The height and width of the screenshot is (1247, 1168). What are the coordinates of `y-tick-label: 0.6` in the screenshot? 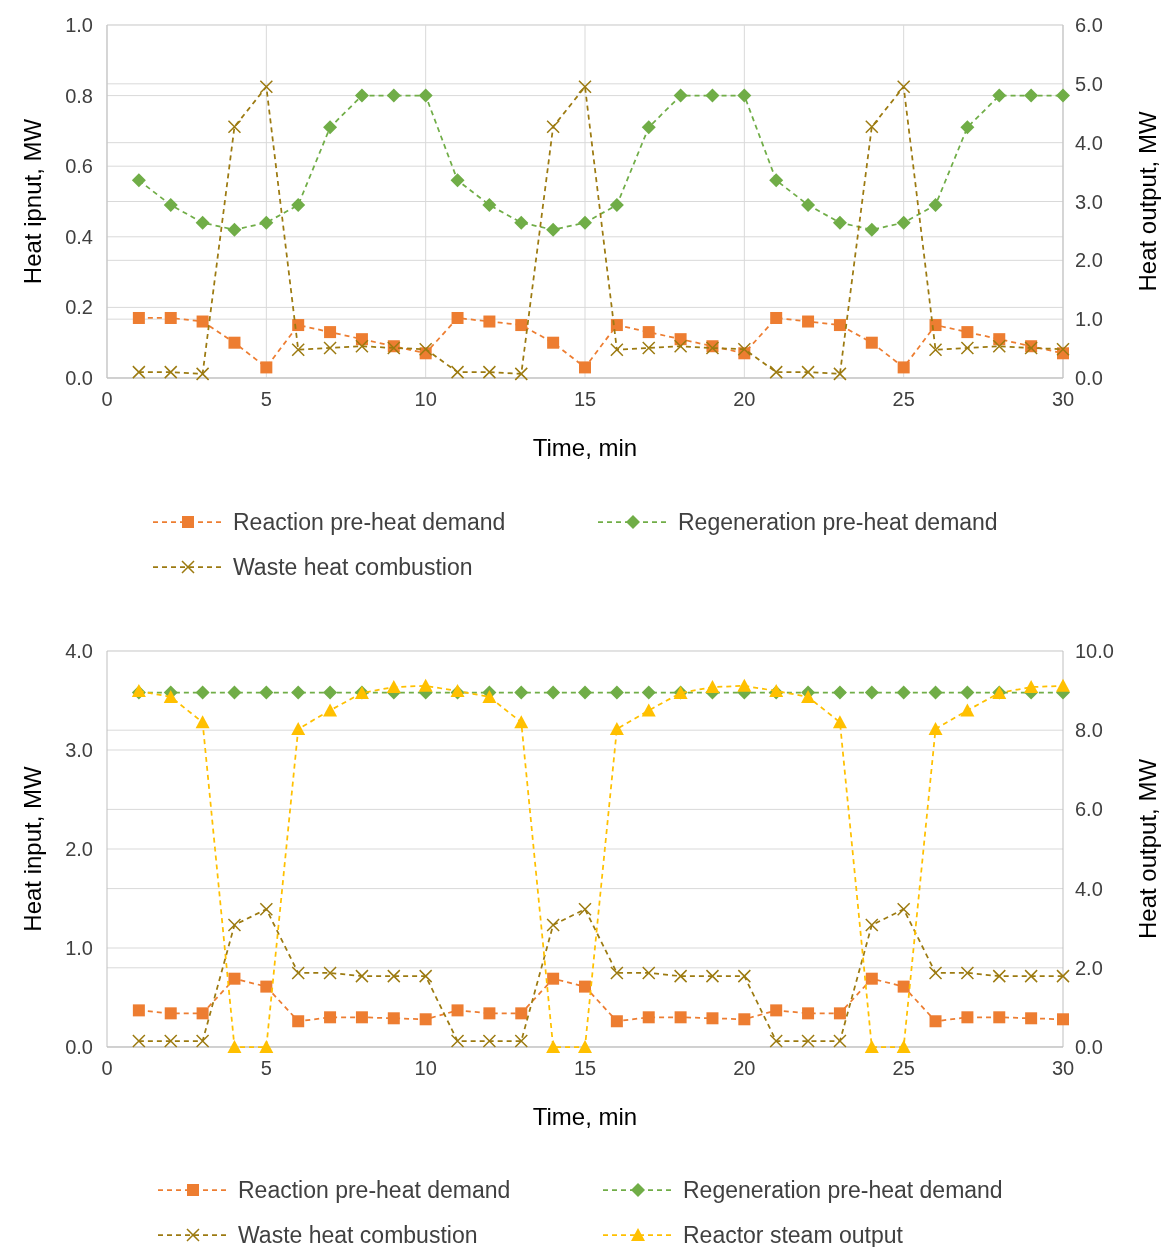 It's located at (79, 166).